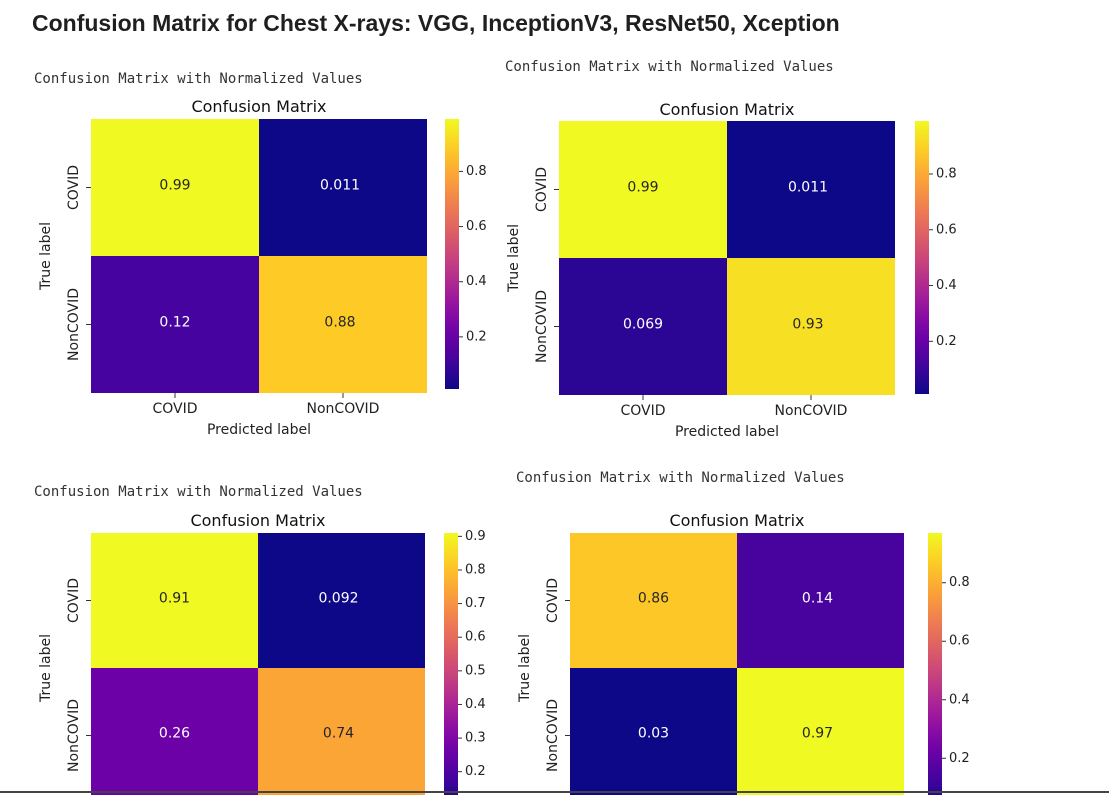 Image resolution: width=1109 pixels, height=795 pixels. What do you see at coordinates (338, 734) in the screenshot?
I see `cell-value-label: 0.74` at bounding box center [338, 734].